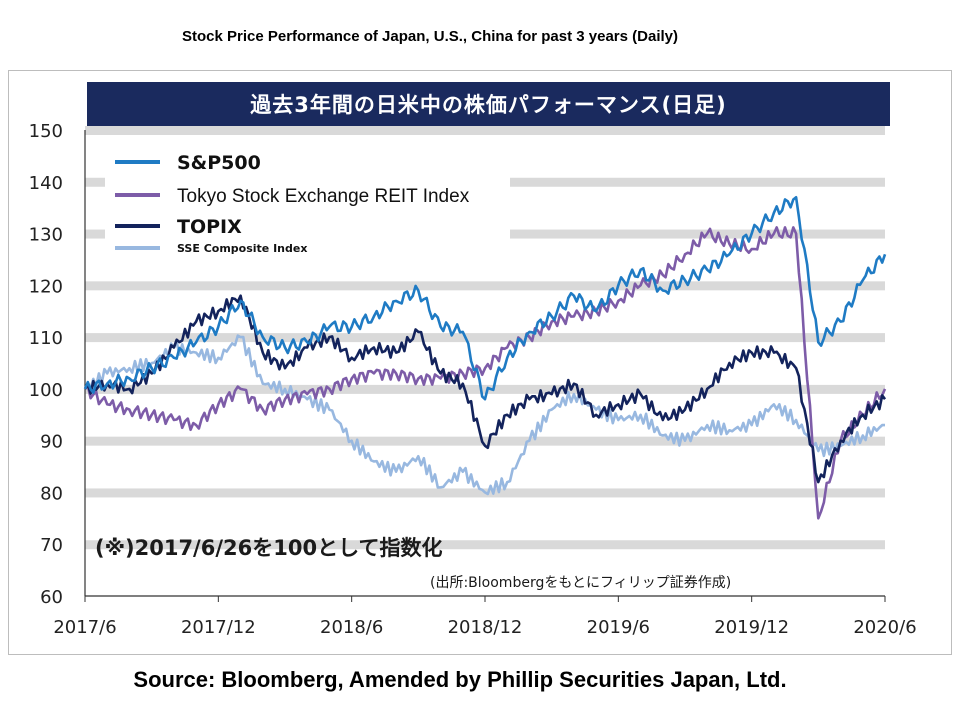 This screenshot has width=960, height=720. I want to click on y-tick-label: 90, so click(51, 442).